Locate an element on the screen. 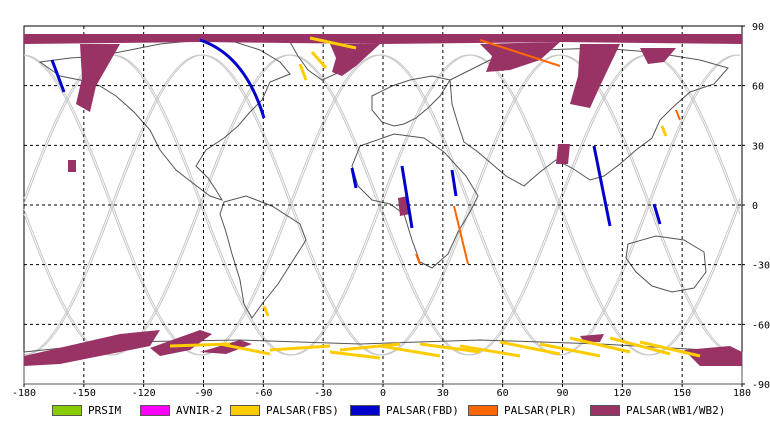 This screenshot has width=770, height=430. legend-item: PALSAR(FBS) is located at coordinates (284, 410).